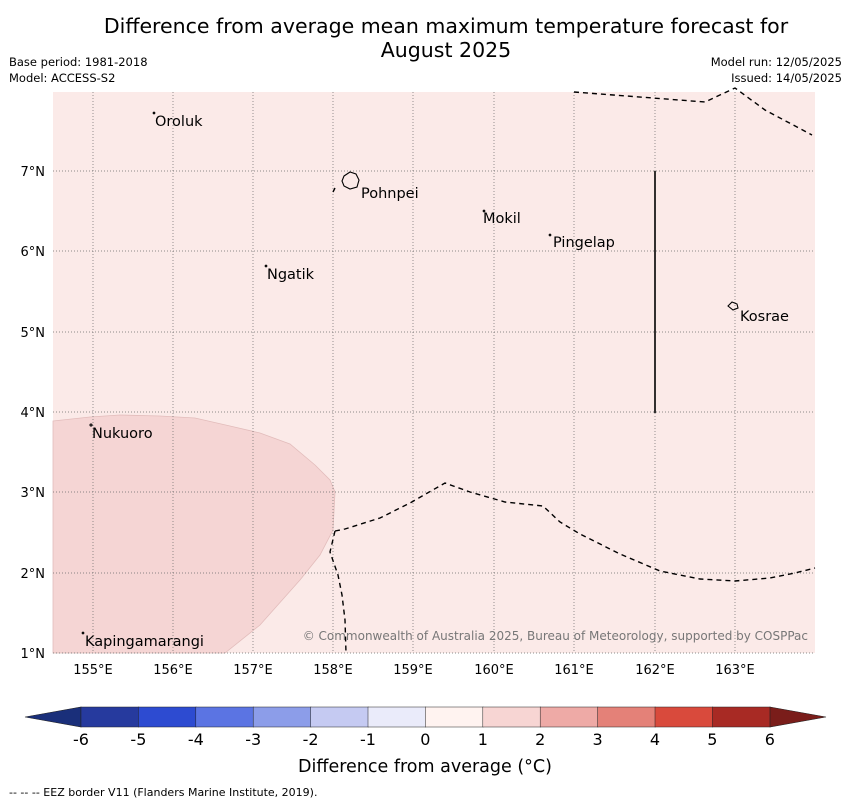  Describe the element at coordinates (144, 642) in the screenshot. I see `place-kapingamarangi: Kapingamarangi` at that location.